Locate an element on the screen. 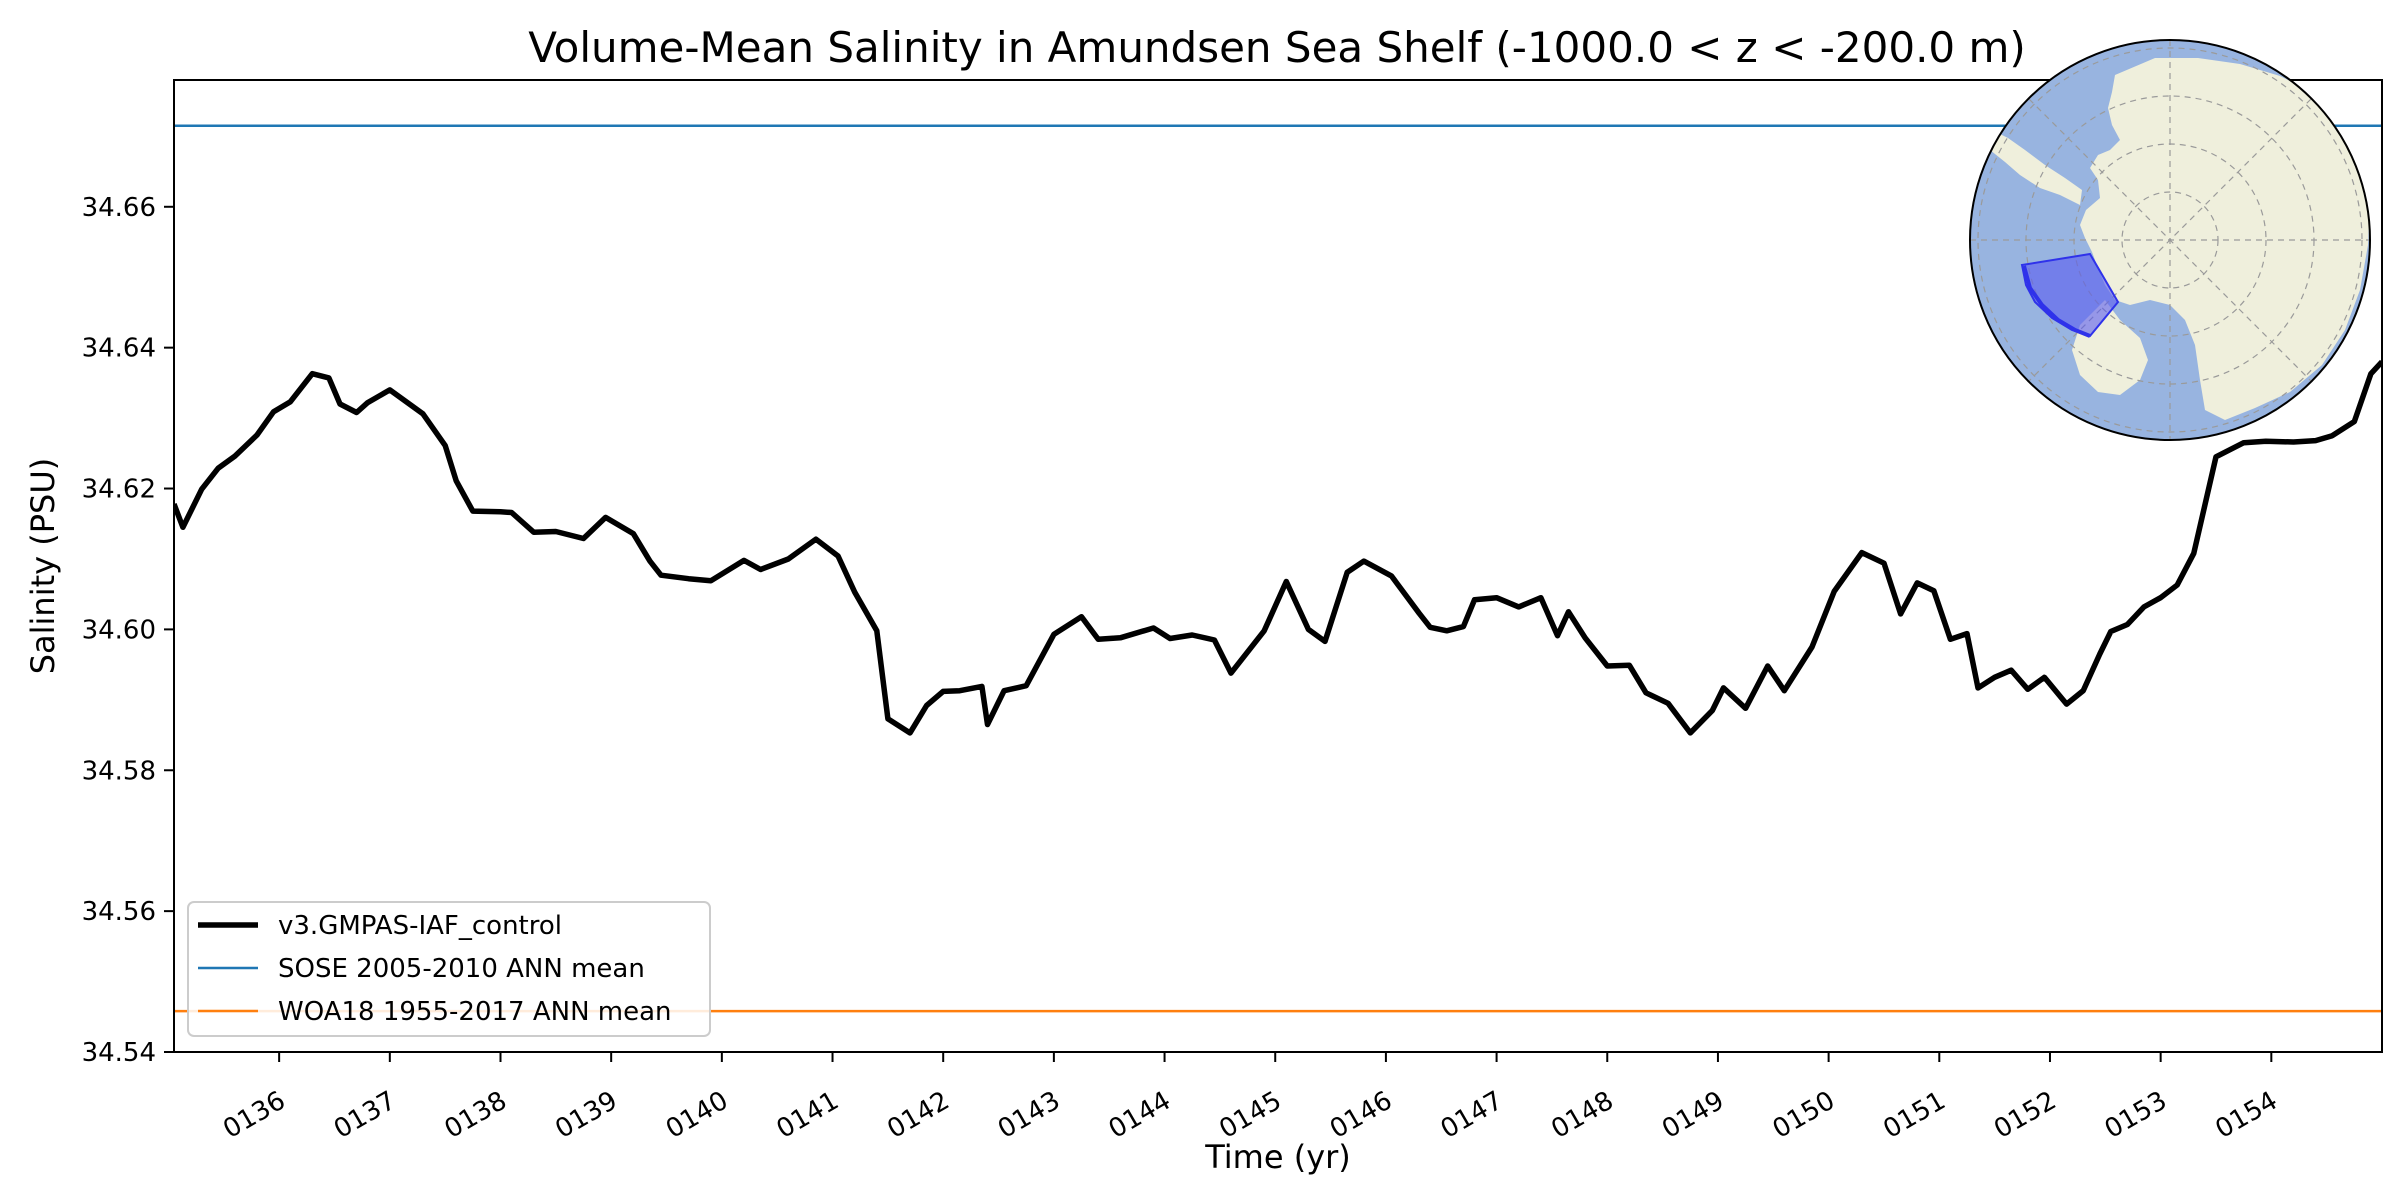 This screenshot has width=2400, height=1200. y-tick-label: 34.64 is located at coordinates (119, 349).